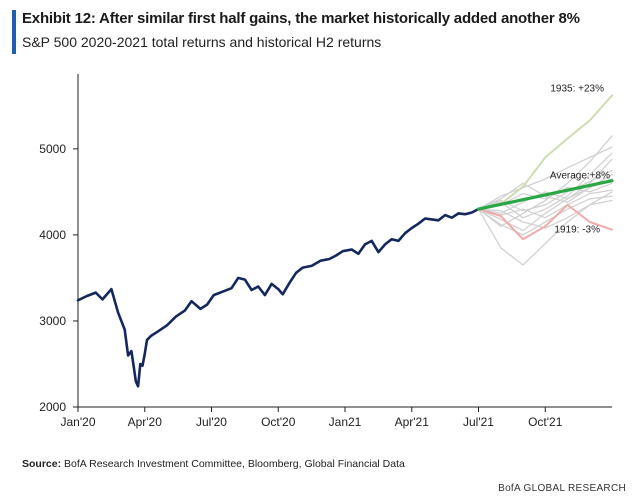 The width and height of the screenshot is (640, 501). Describe the element at coordinates (545, 422) in the screenshot. I see `x-tick-label: Oct'21` at that location.